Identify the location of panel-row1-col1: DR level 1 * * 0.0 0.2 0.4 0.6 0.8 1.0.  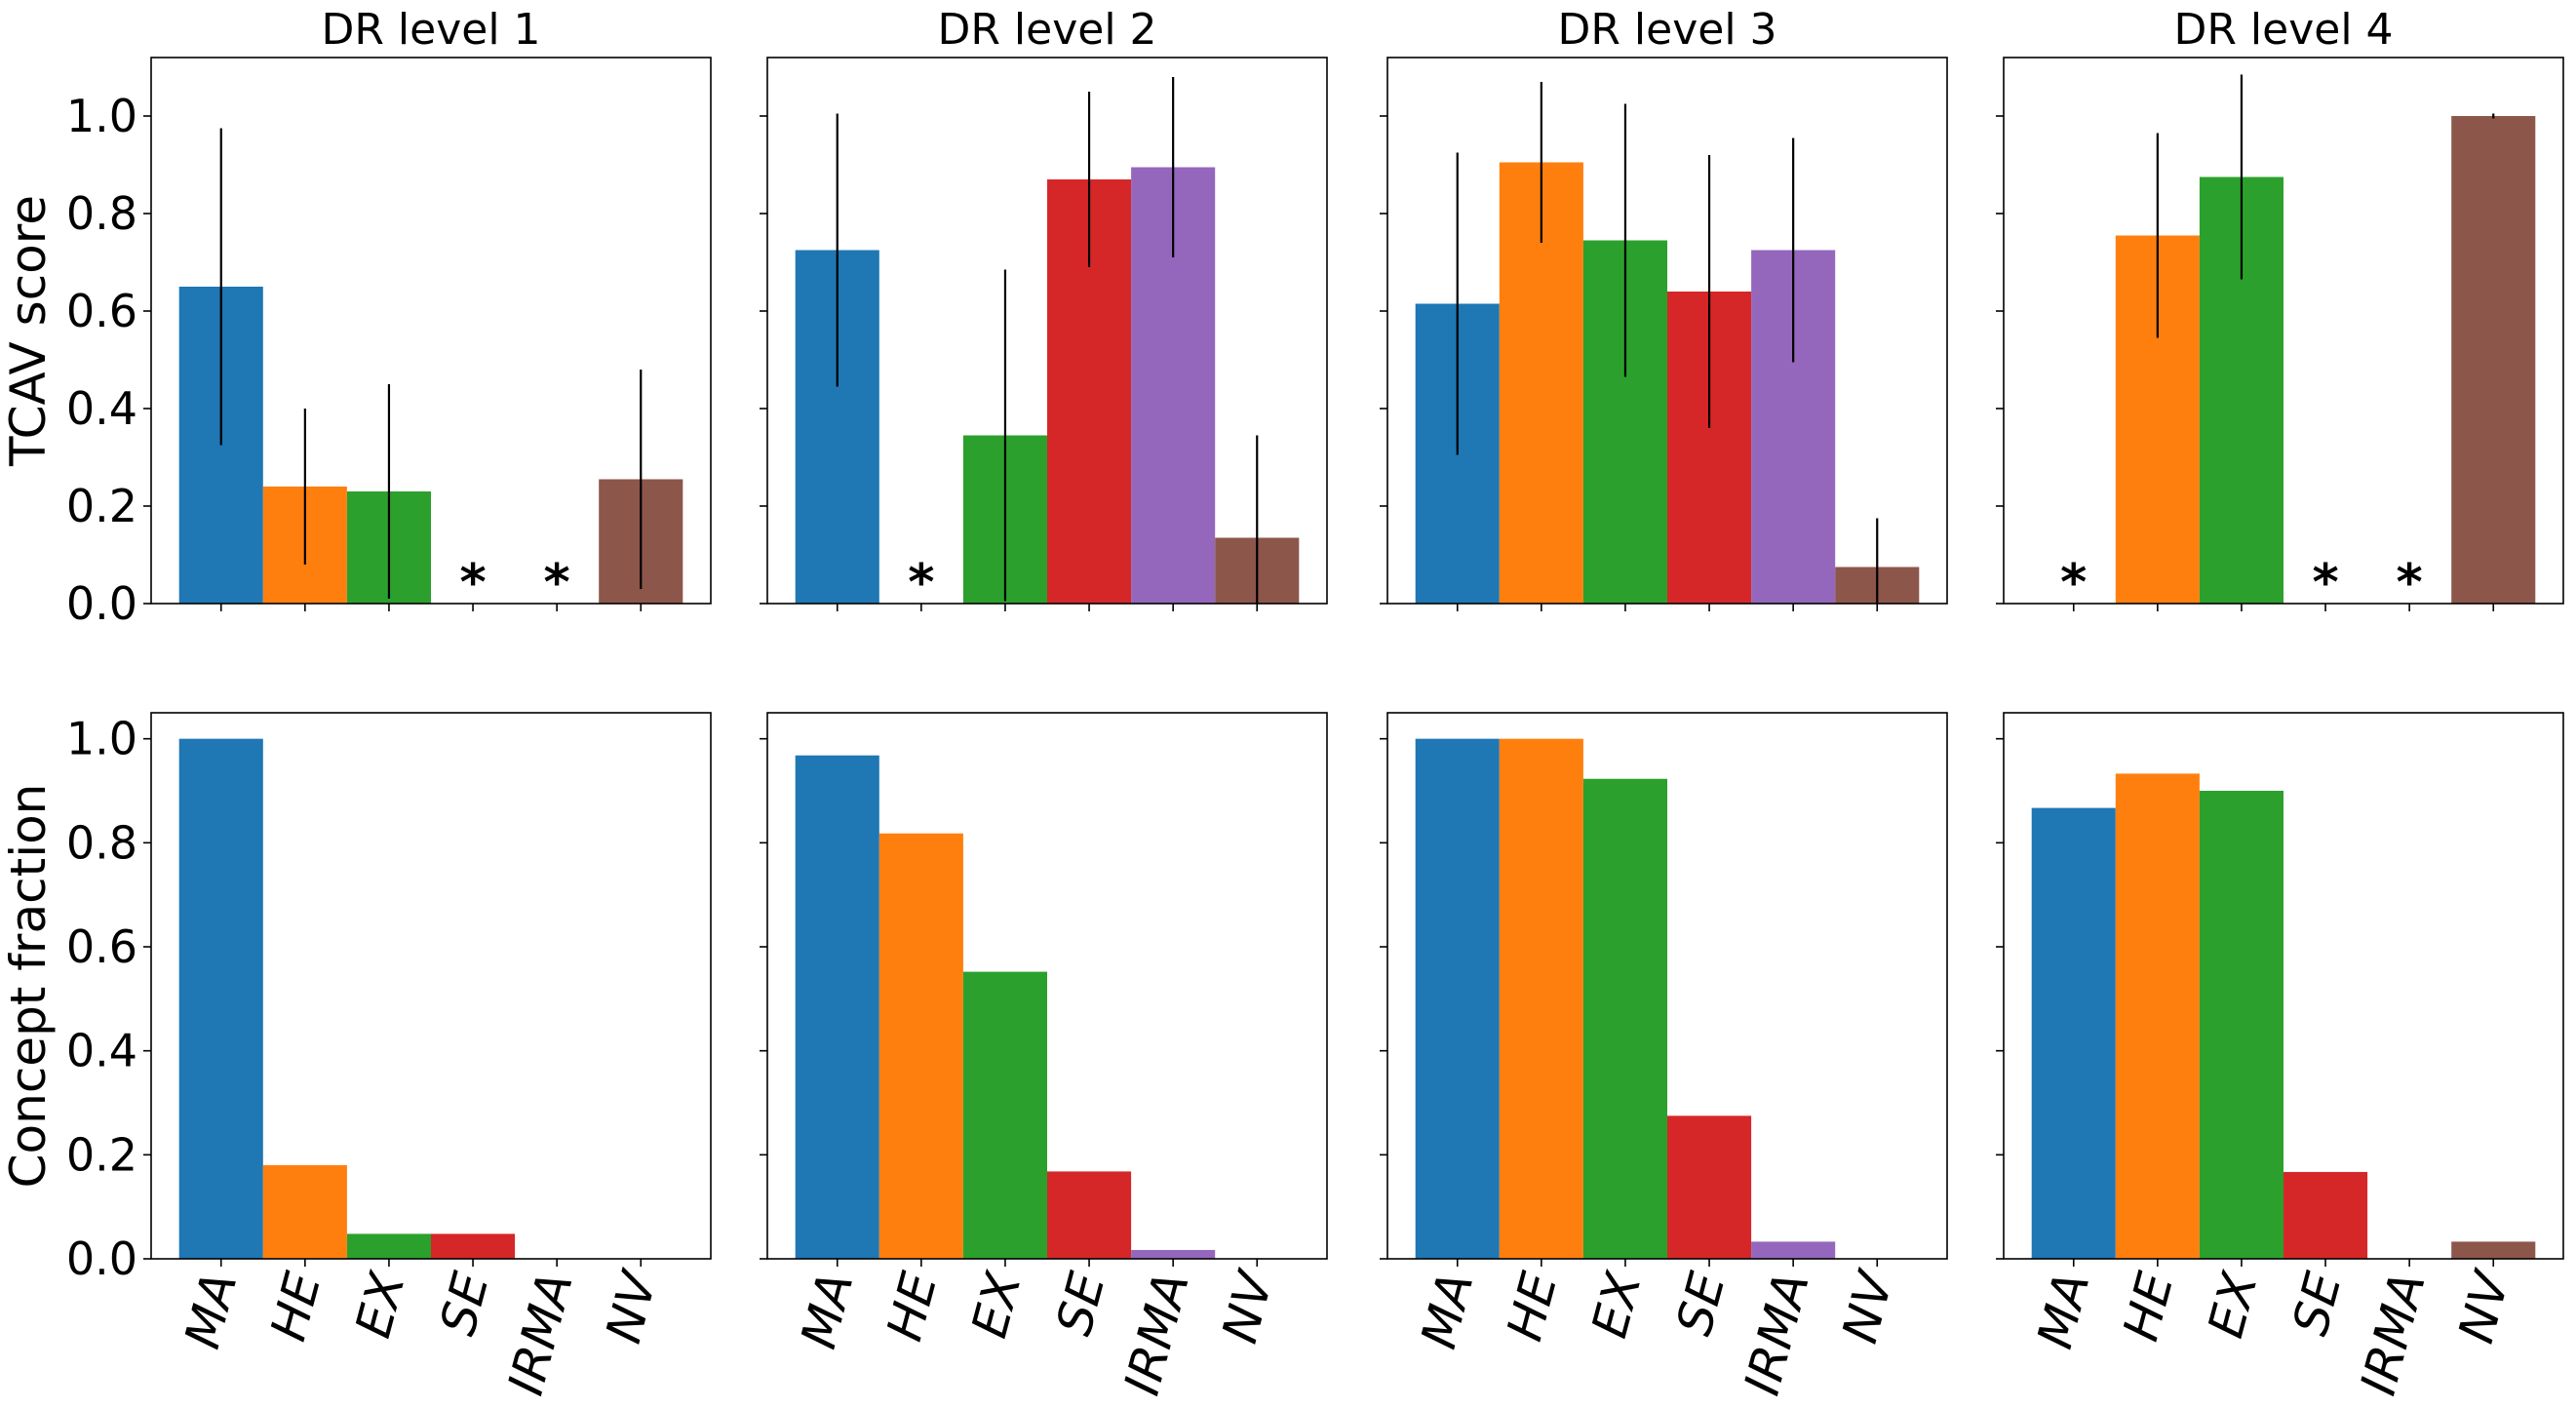
(389, 317).